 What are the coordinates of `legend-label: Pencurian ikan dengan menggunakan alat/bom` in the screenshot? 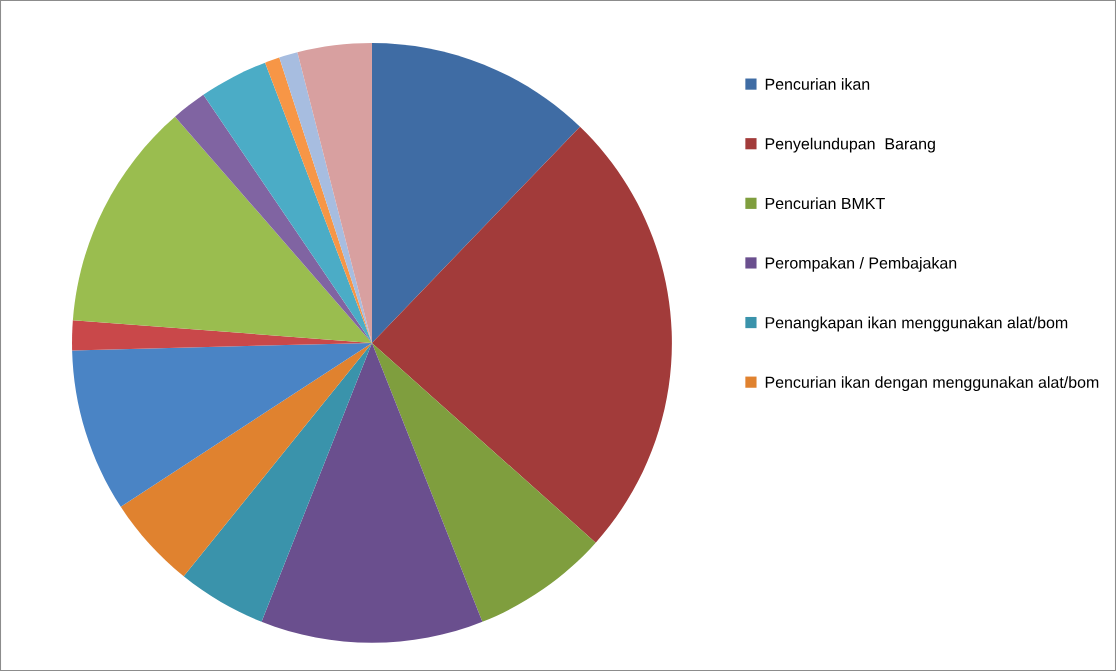 It's located at (932, 384).